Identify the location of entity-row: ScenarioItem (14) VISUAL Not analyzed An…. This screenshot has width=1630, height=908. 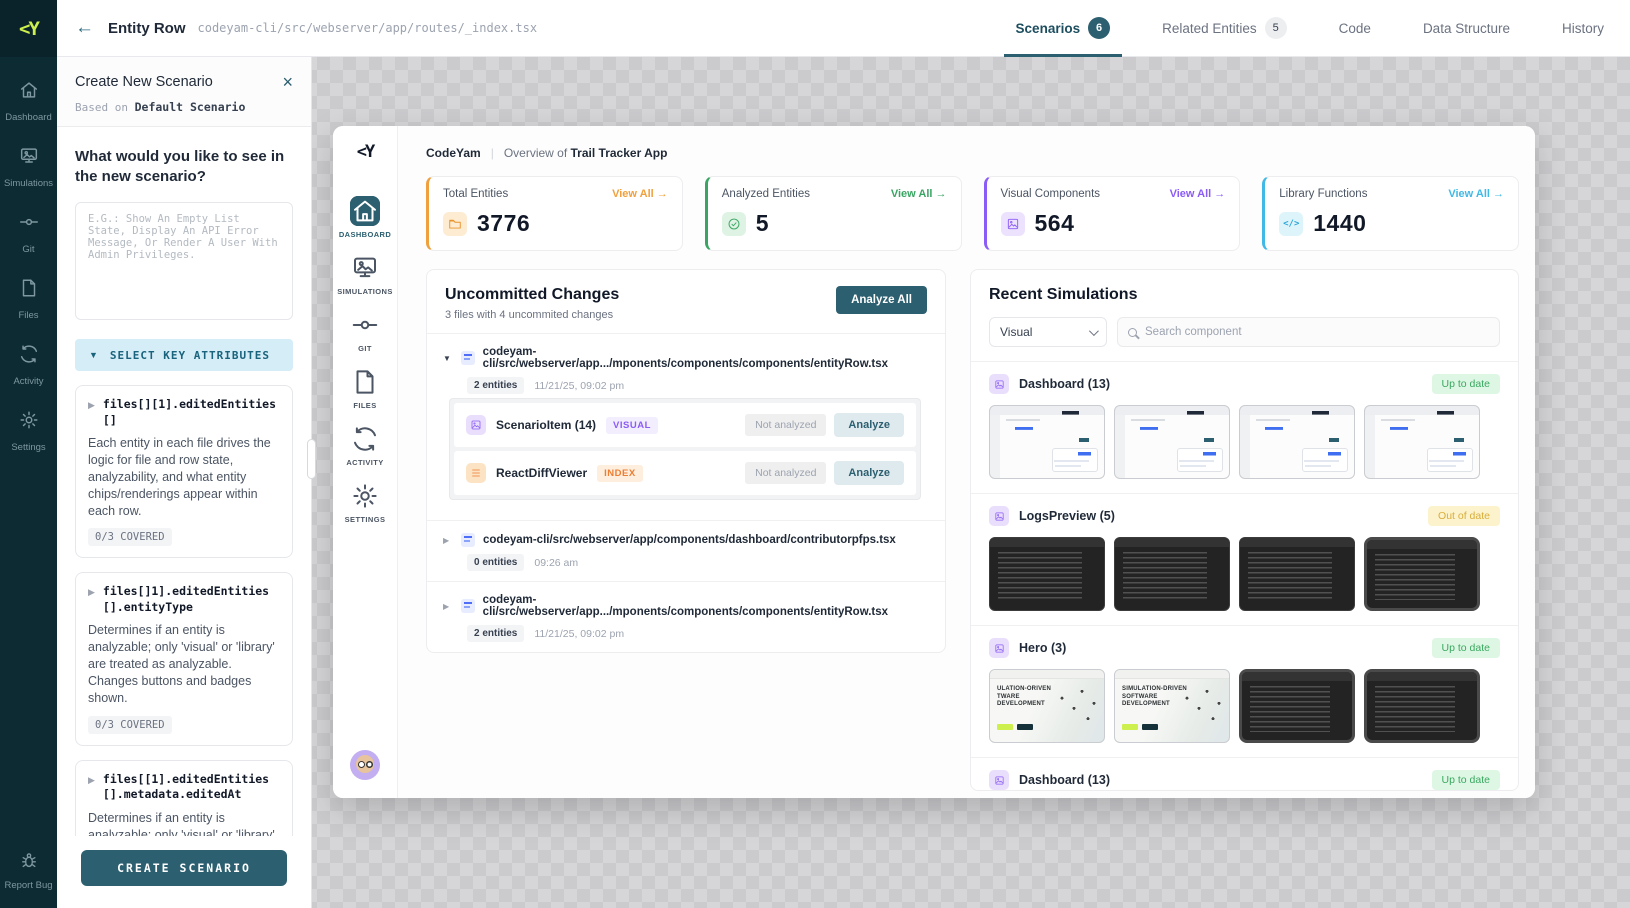
(685, 425).